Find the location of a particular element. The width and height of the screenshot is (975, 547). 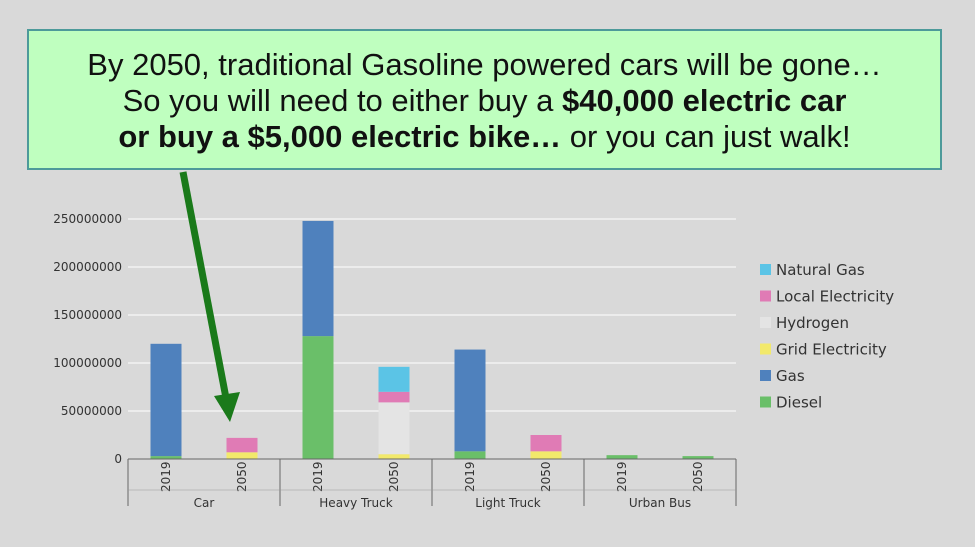

legend-swatch-diesel is located at coordinates (765, 402).